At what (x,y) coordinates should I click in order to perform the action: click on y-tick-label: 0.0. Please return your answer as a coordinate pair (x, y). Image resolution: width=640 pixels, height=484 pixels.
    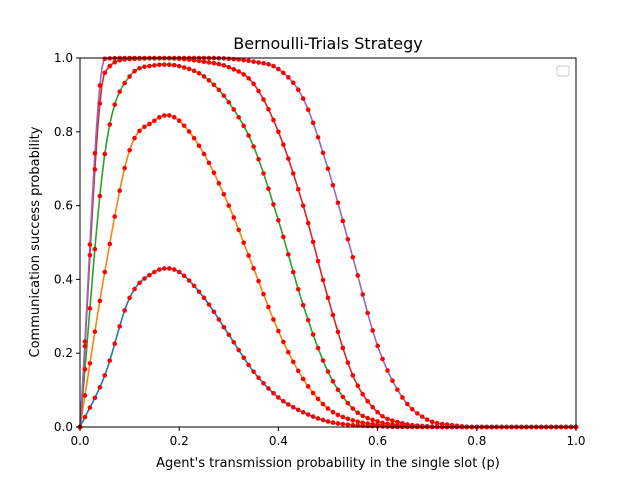
    Looking at the image, I should click on (63, 427).